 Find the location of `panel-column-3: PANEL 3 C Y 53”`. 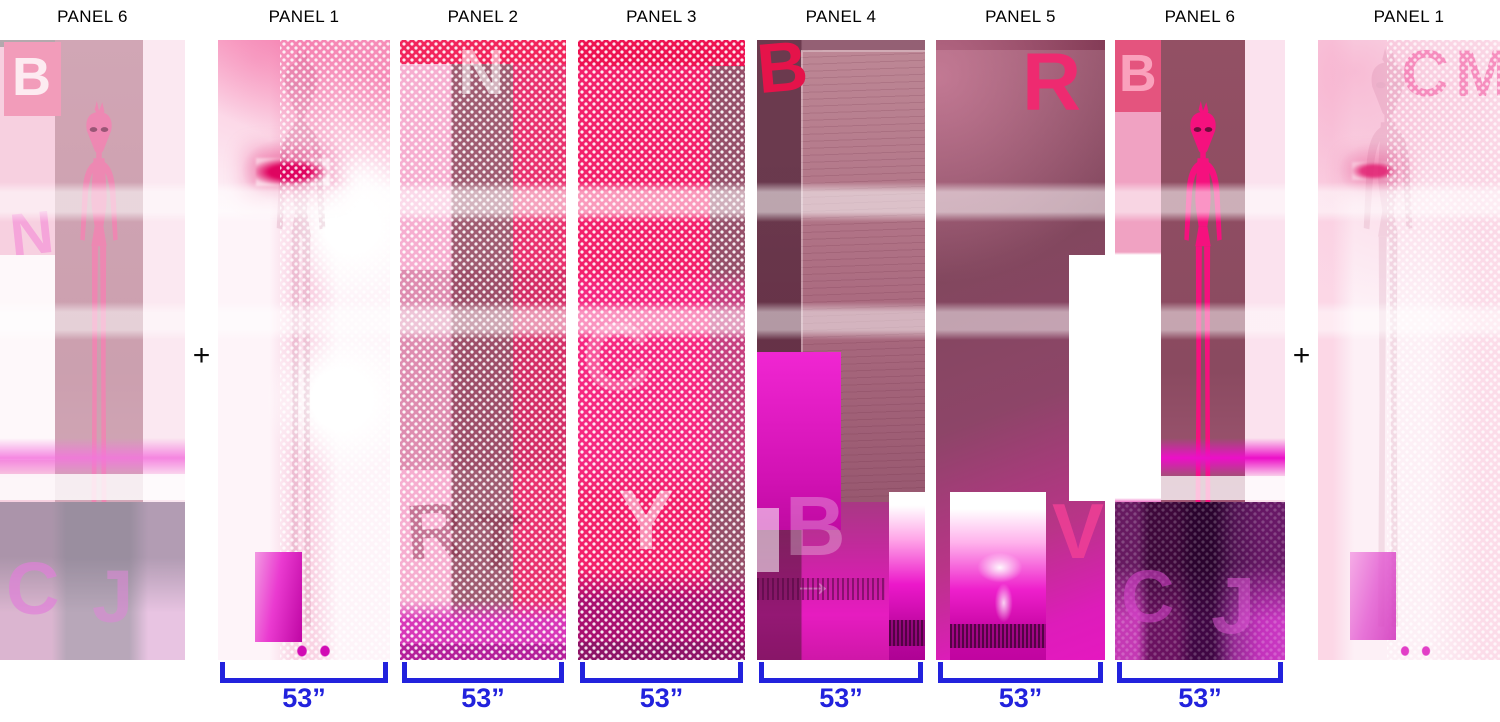

panel-column-3: PANEL 3 C Y 53” is located at coordinates (661, 361).